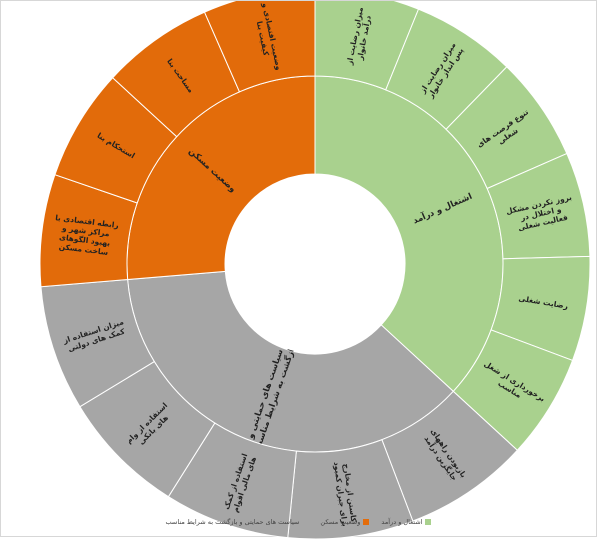 This screenshot has height=539, width=598. I want to click on legend-swatch-policy, so click(305, 522).